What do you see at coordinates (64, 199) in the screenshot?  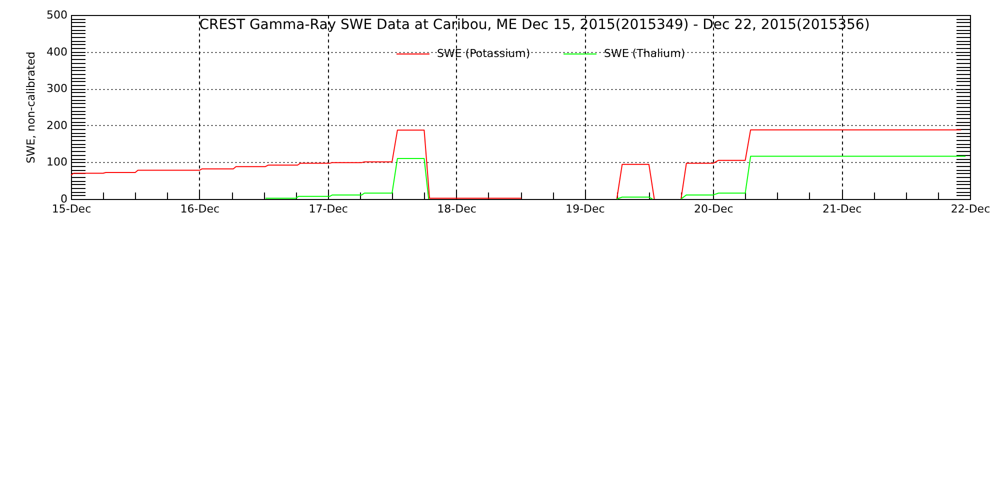 I see `y-tick-label: 0` at bounding box center [64, 199].